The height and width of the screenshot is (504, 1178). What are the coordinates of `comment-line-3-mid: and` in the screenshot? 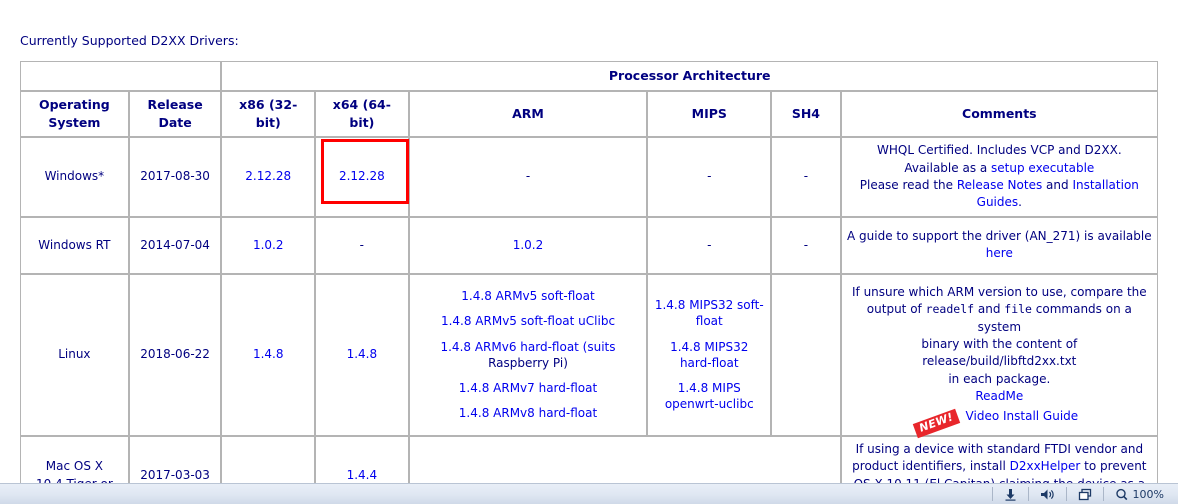 It's located at (1057, 185).